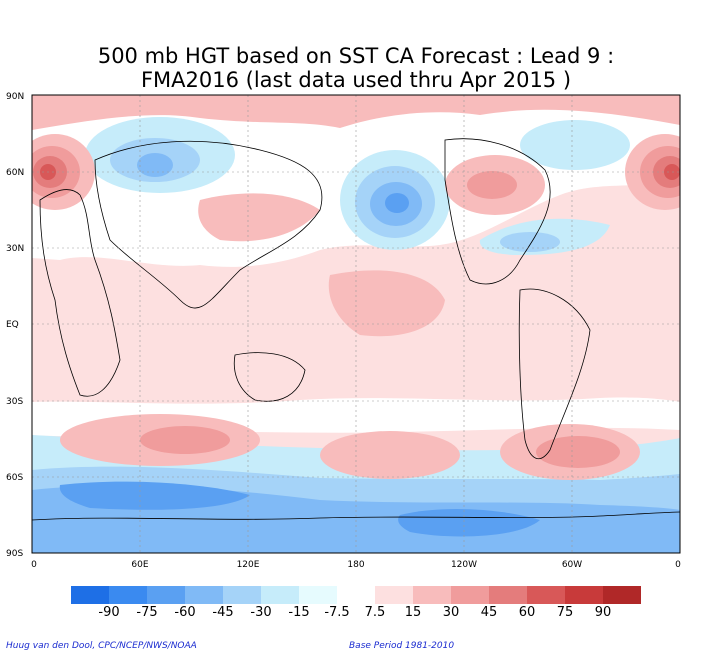 The width and height of the screenshot is (712, 651). What do you see at coordinates (15, 554) in the screenshot?
I see `lat-label-90s: 90S` at bounding box center [15, 554].